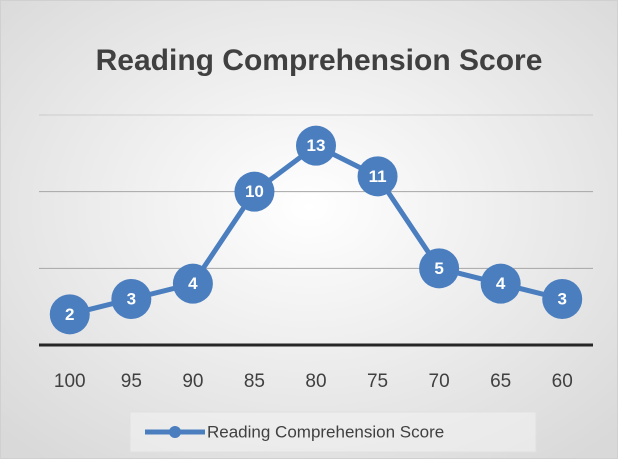 The width and height of the screenshot is (618, 459). I want to click on x-tick-label: 70, so click(439, 381).